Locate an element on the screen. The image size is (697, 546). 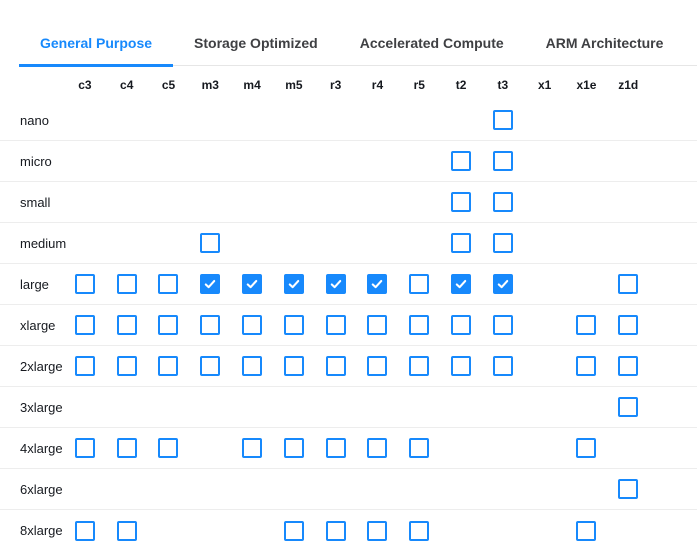
checkbox-4xlarge-r4 is located at coordinates (377, 448).